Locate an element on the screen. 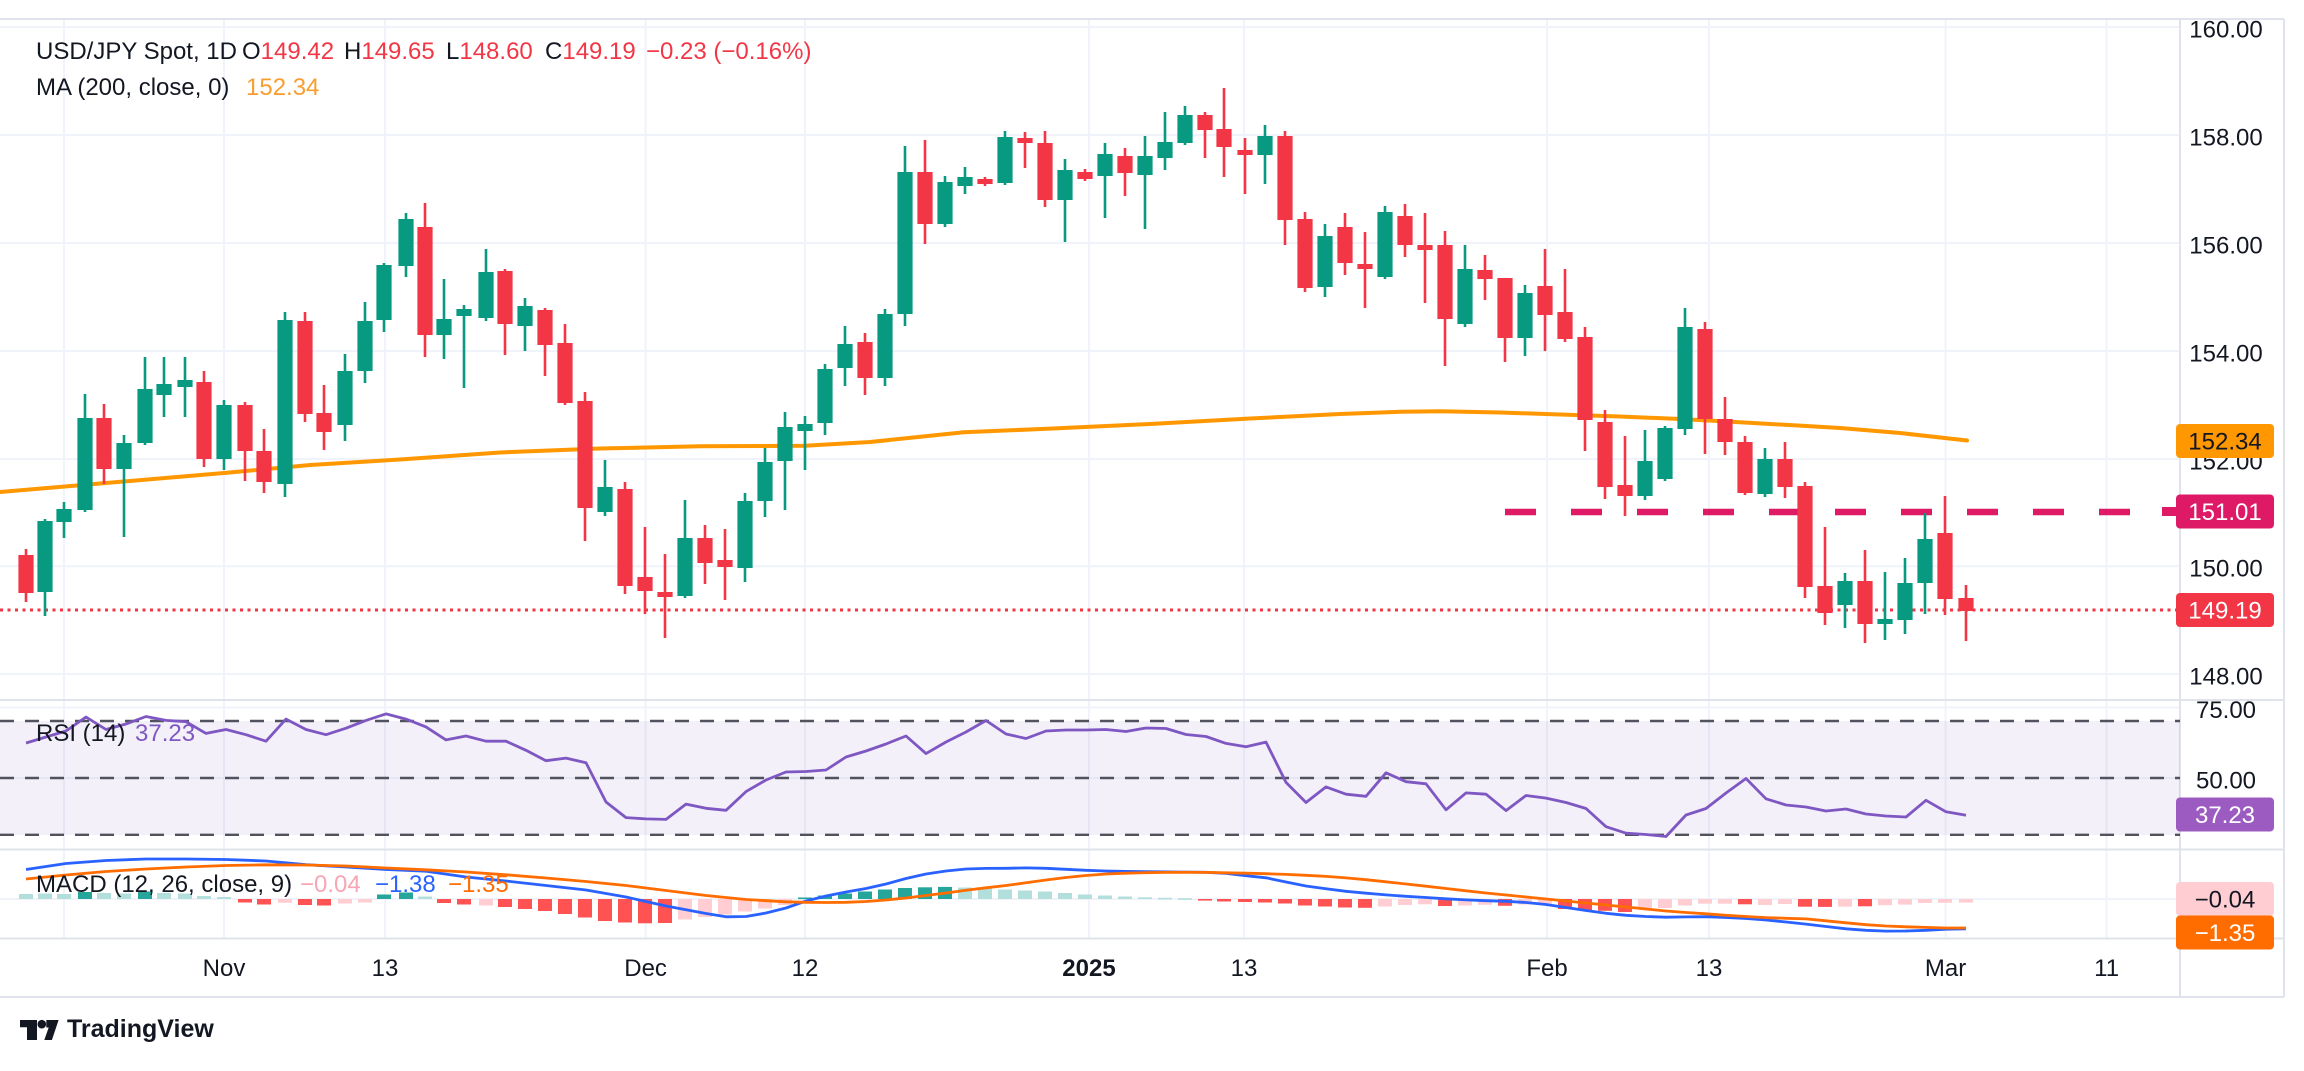  svg-text: −0.23 (−0.16%) is located at coordinates (728, 51).